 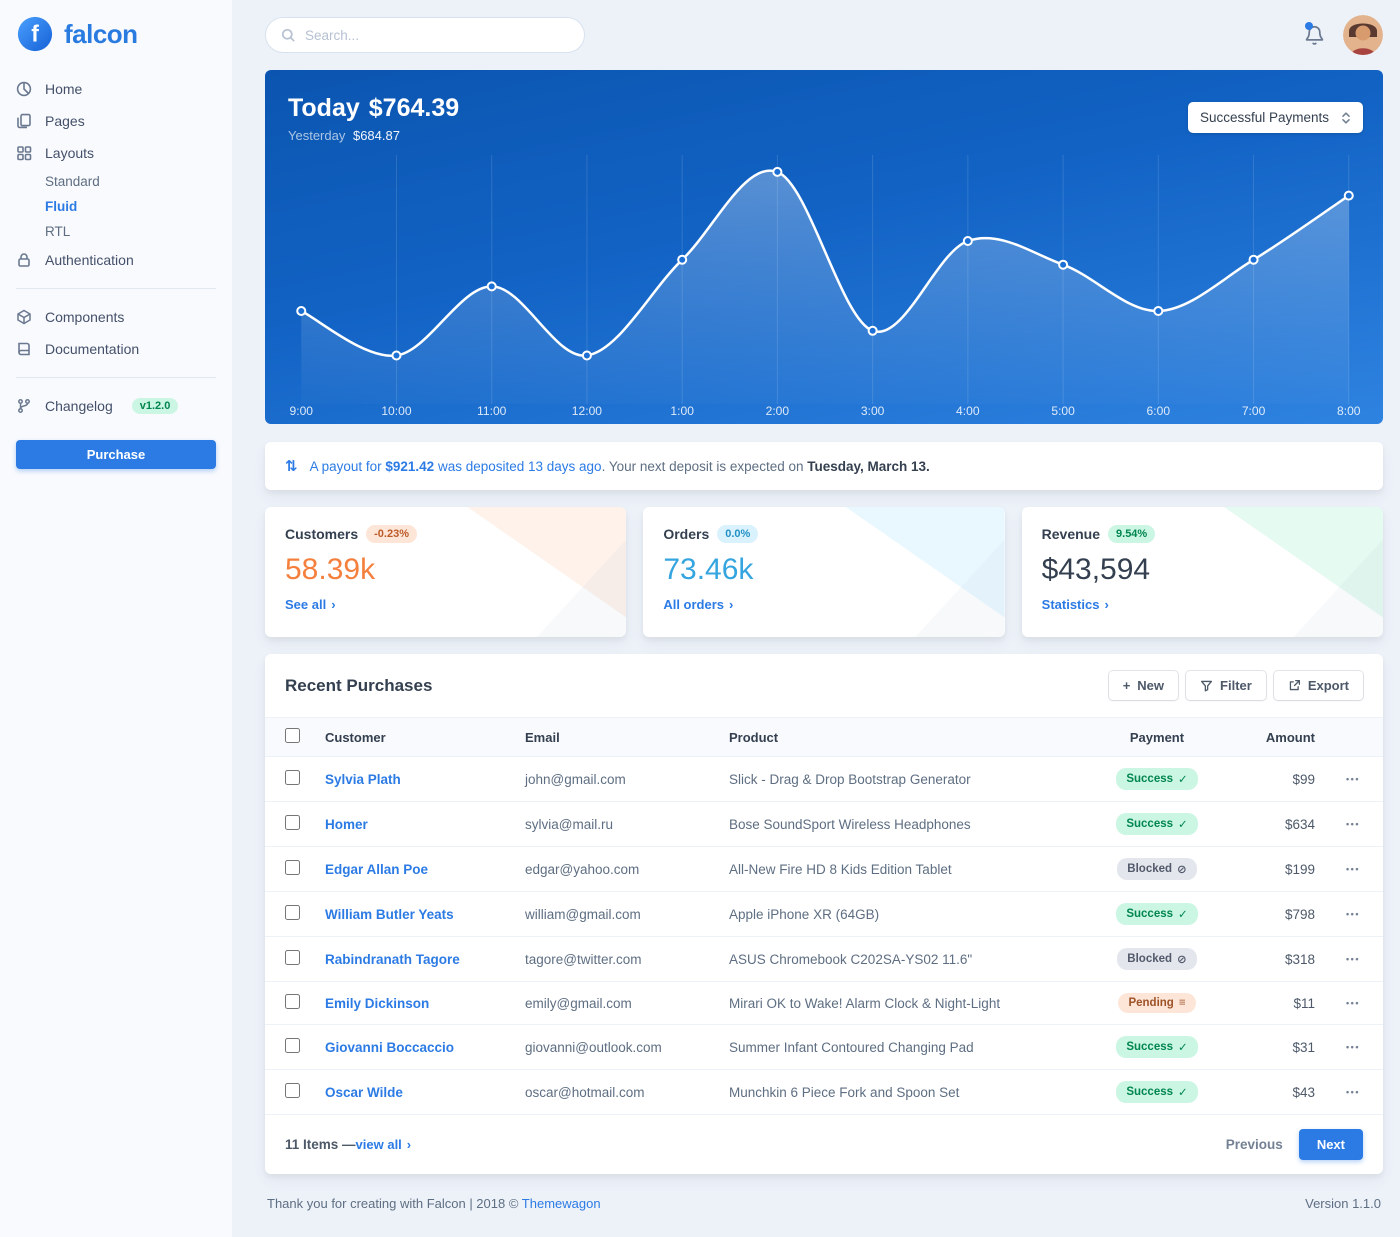 What do you see at coordinates (116, 349) in the screenshot?
I see `sidebar-item-documentation: Documentation` at bounding box center [116, 349].